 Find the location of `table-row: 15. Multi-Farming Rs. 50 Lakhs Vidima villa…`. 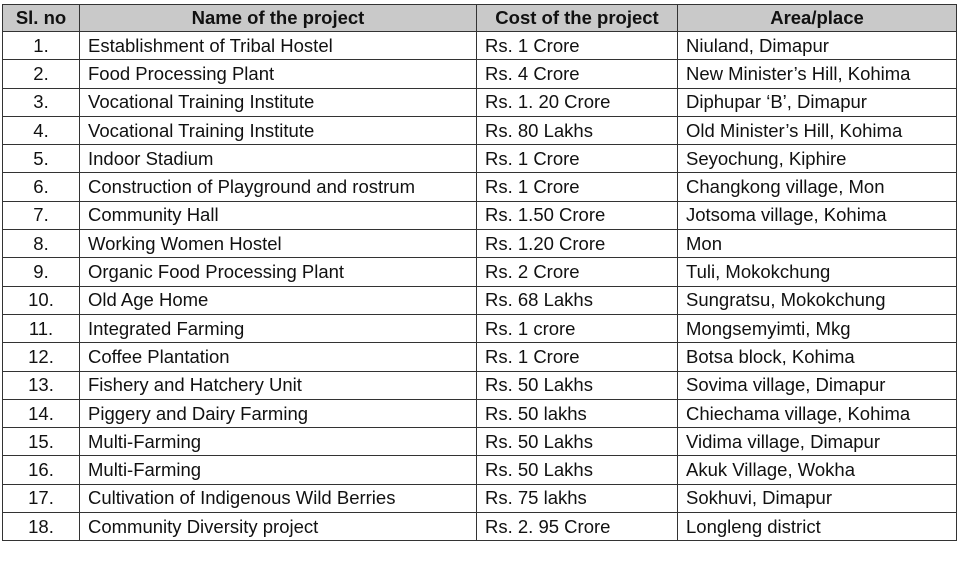

table-row: 15. Multi-Farming Rs. 50 Lakhs Vidima villa… is located at coordinates (479, 442).